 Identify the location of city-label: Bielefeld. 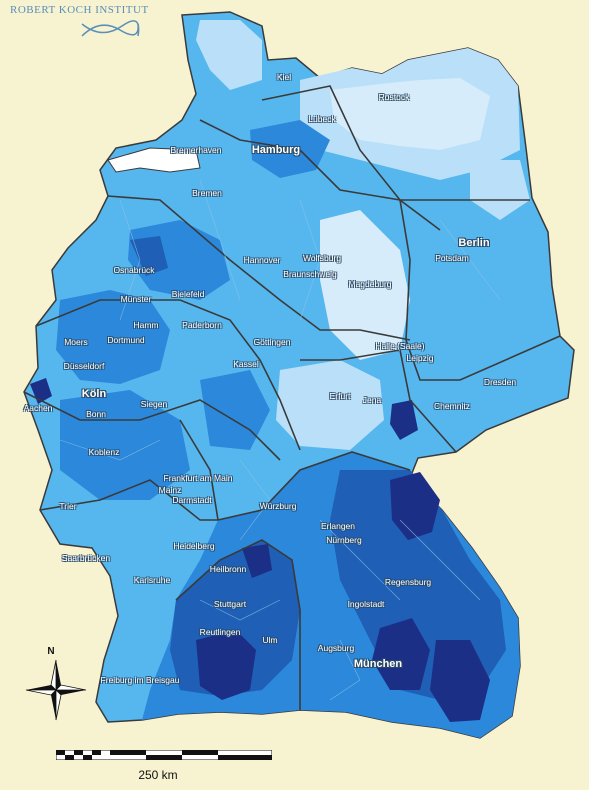
(188, 294).